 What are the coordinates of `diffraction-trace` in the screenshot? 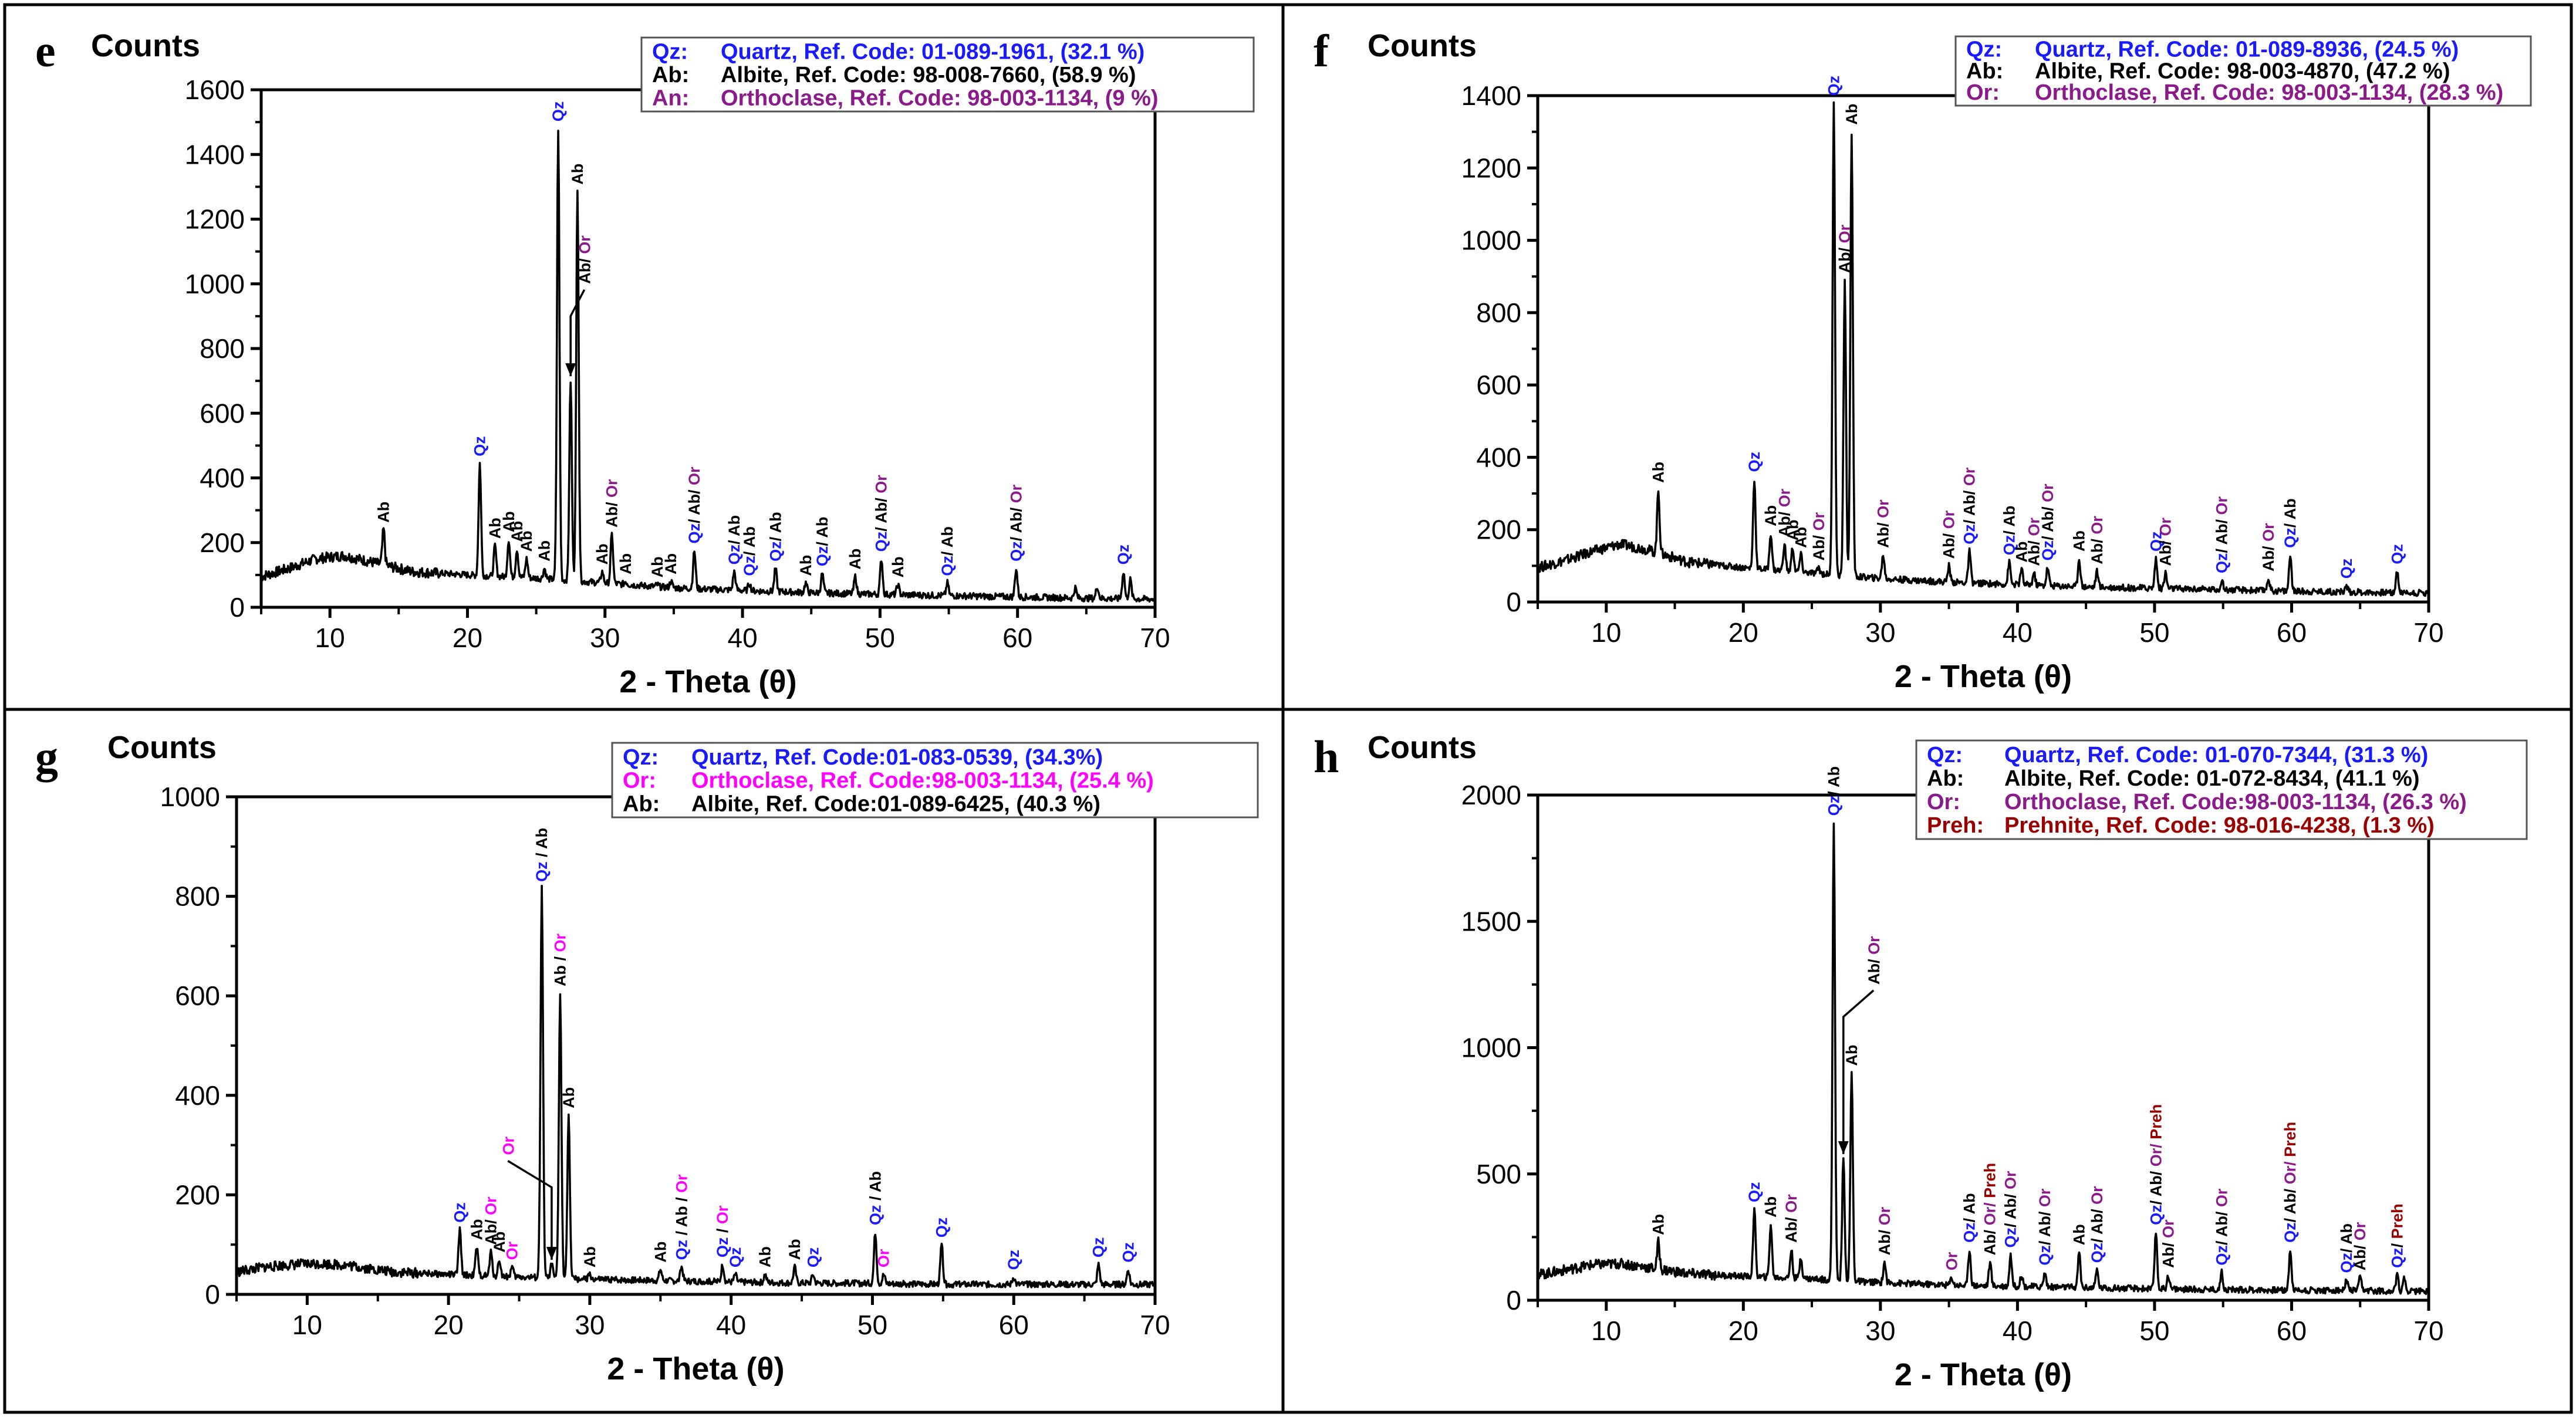 It's located at (695, 1086).